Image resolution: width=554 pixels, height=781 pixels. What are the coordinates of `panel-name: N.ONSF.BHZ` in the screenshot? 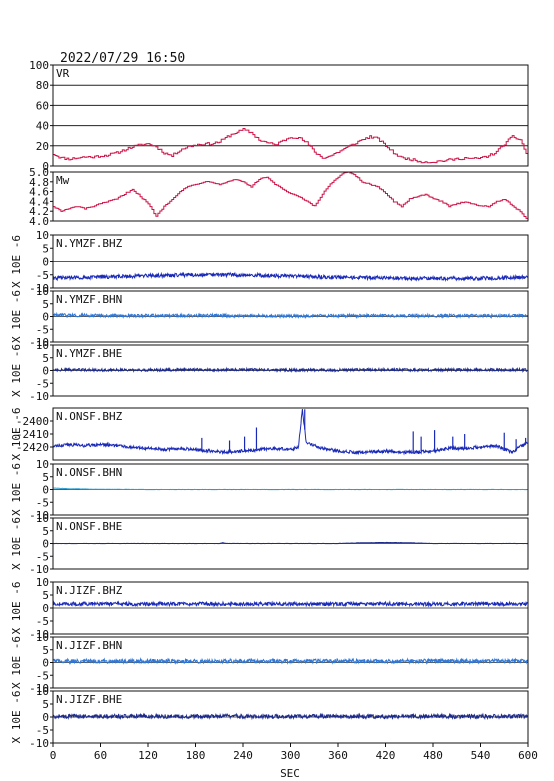 It's located at (89, 416).